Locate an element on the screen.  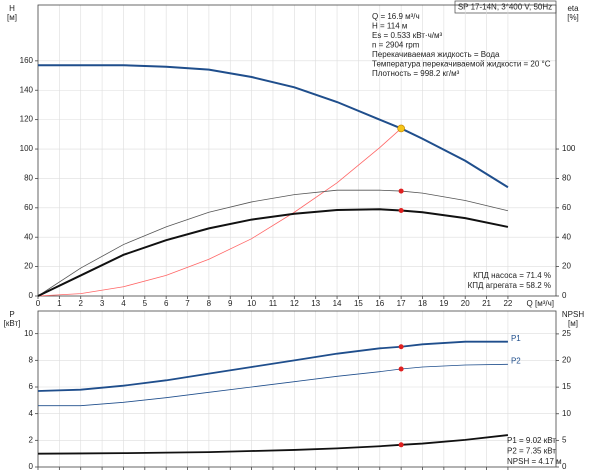
x-tick-label: 21 is located at coordinates (486, 303).